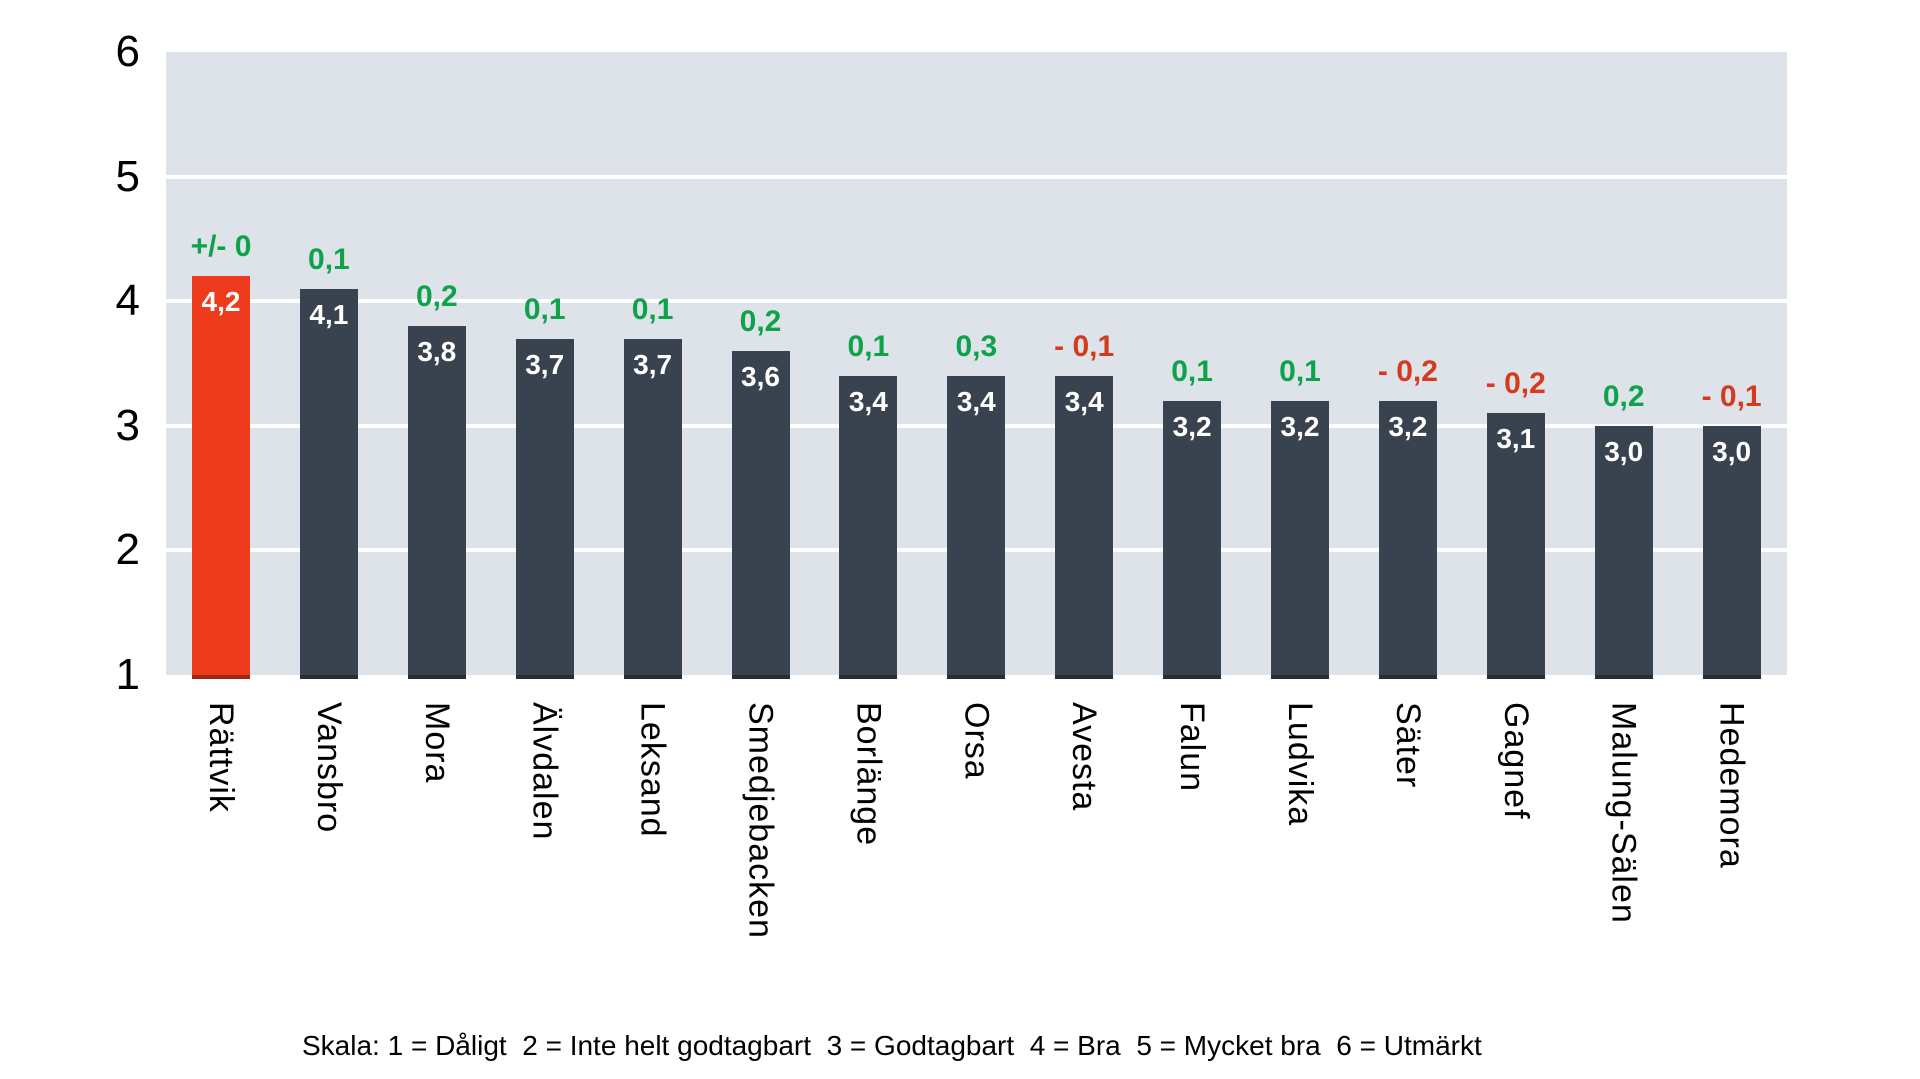  Describe the element at coordinates (127, 550) in the screenshot. I see `y-tick-label-2: 2` at that location.